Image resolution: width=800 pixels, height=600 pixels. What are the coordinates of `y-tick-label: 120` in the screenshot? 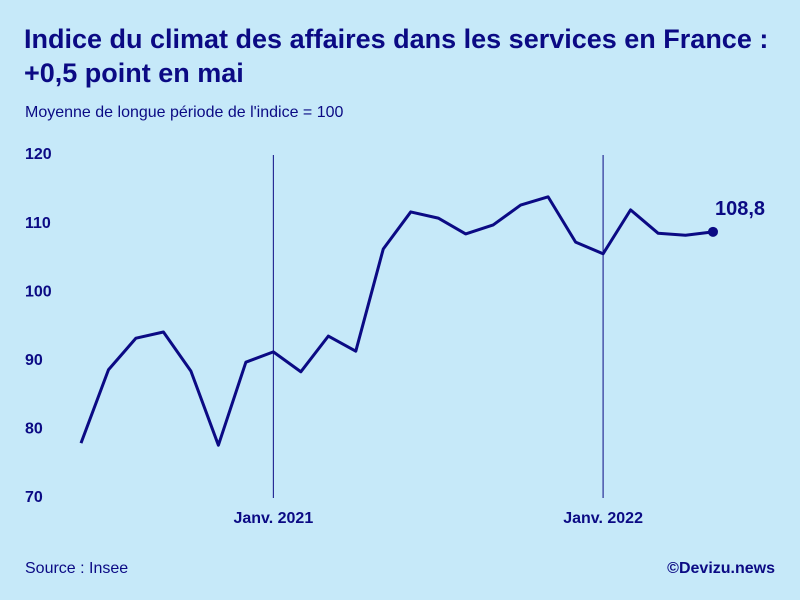 It's located at (38, 154).